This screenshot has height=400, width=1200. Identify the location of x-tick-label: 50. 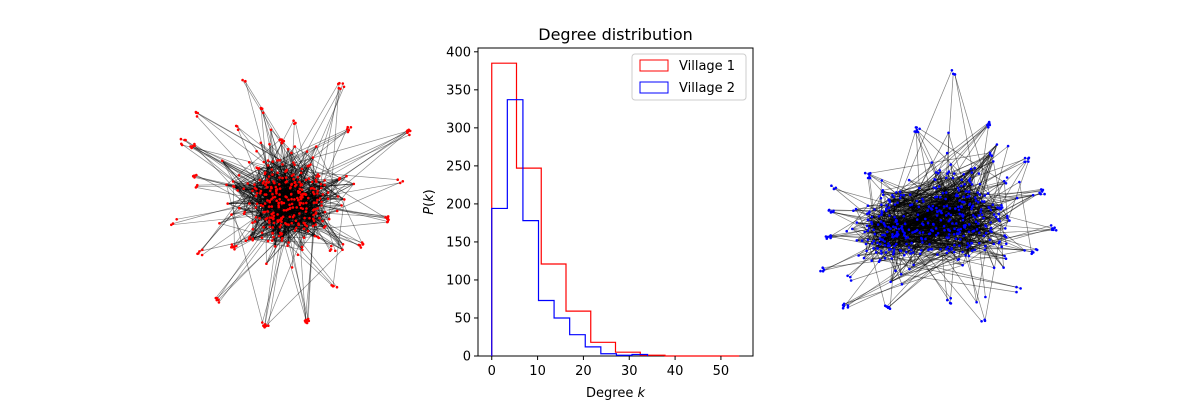
(721, 371).